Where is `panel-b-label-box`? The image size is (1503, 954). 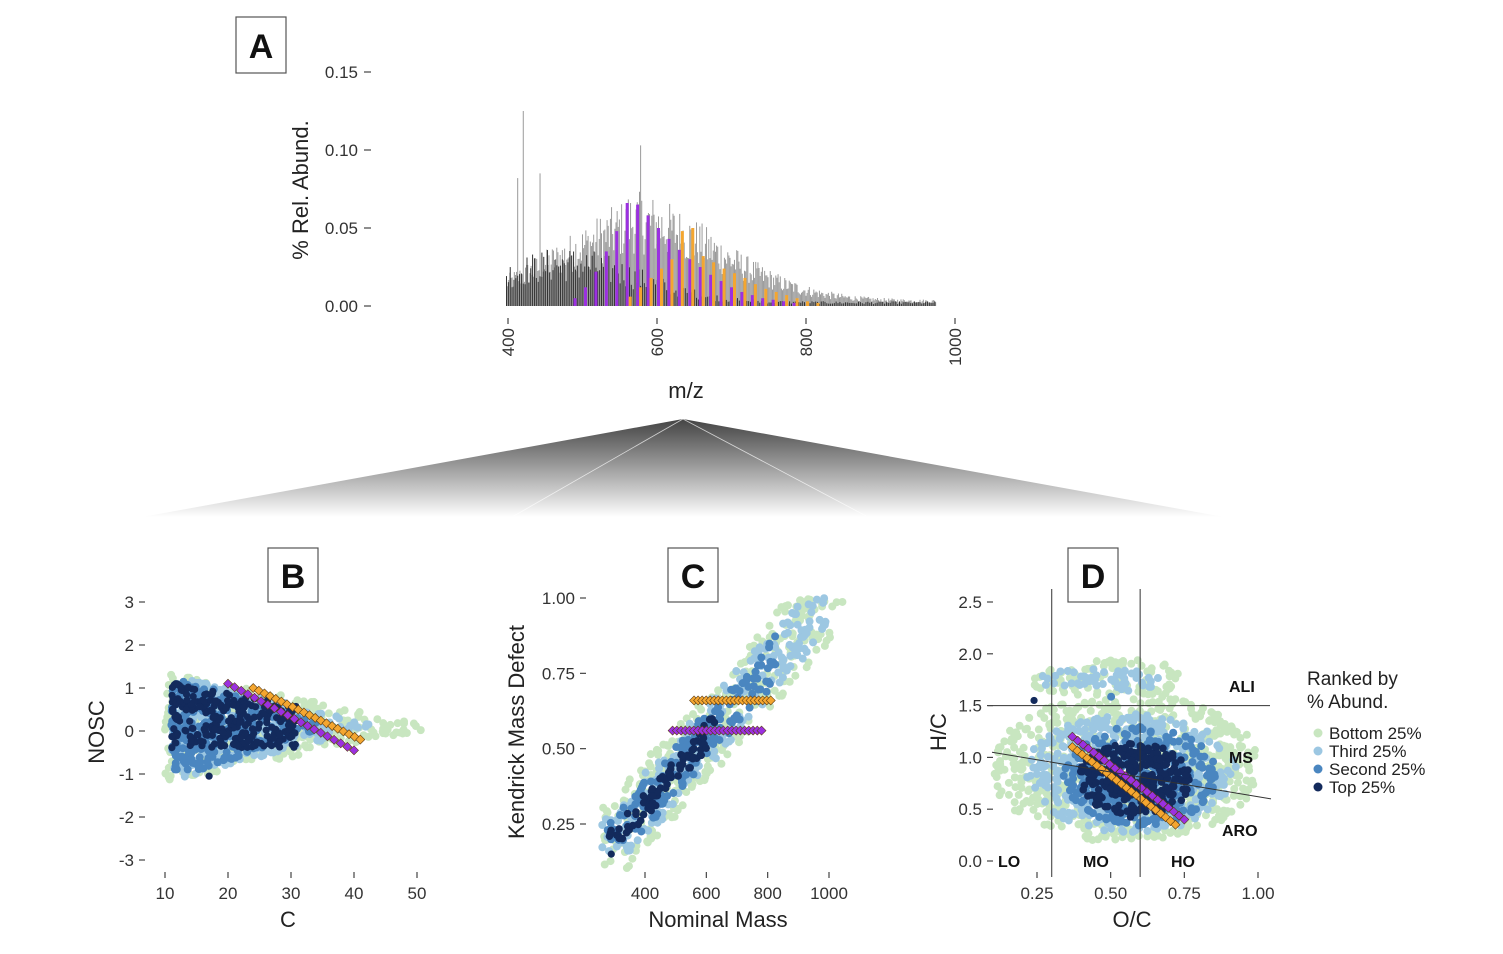 panel-b-label-box is located at coordinates (293, 575).